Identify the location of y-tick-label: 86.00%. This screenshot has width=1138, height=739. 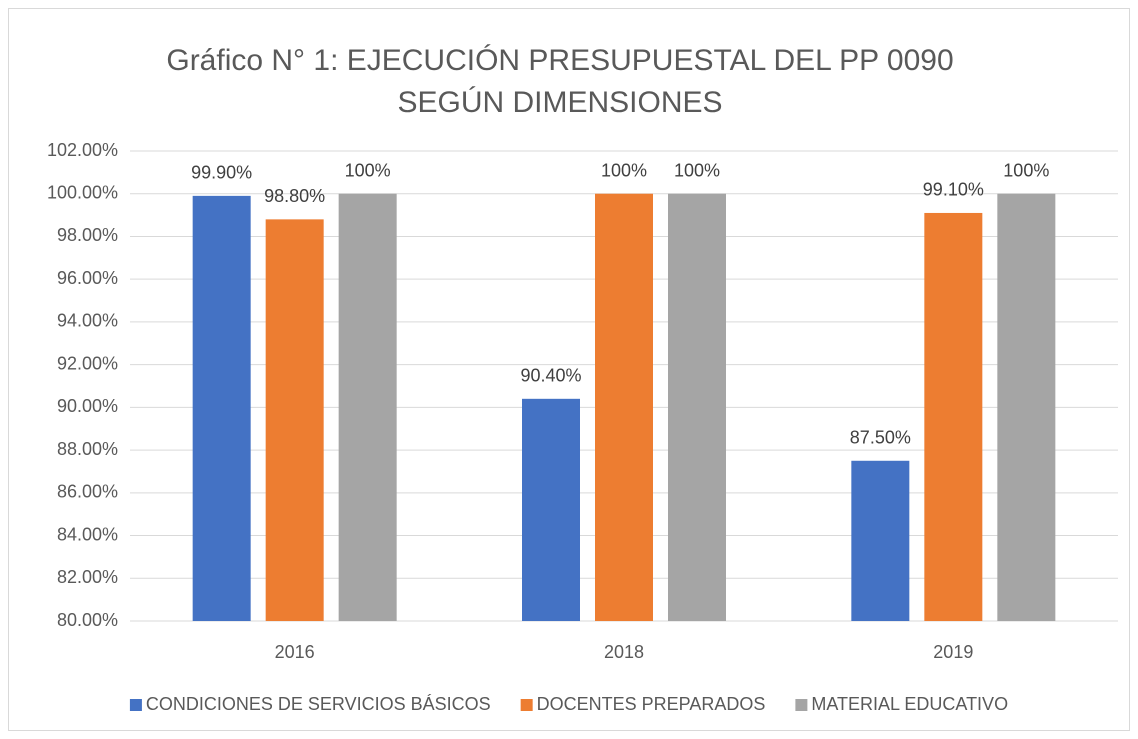
(87, 492).